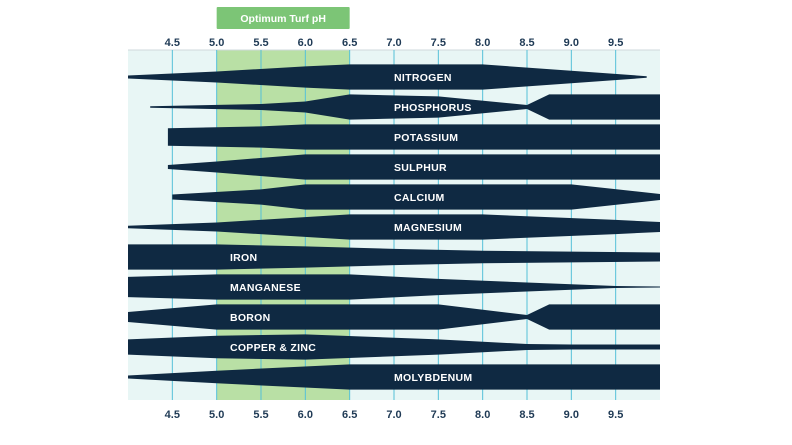 The image size is (792, 445). What do you see at coordinates (438, 415) in the screenshot?
I see `x-tick-label-bottom: 7.5` at bounding box center [438, 415].